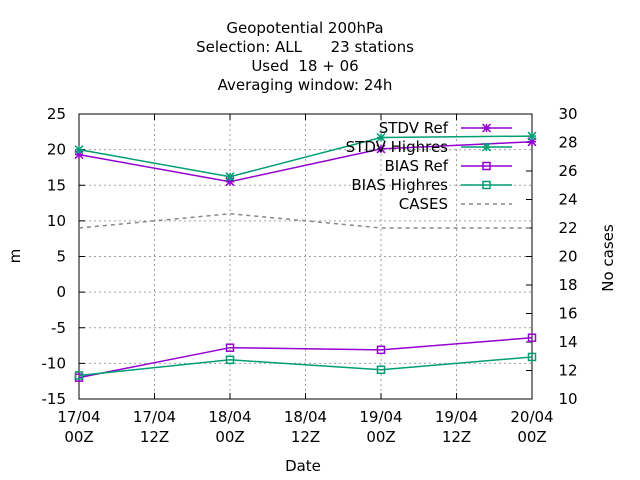 The width and height of the screenshot is (640, 480). What do you see at coordinates (54, 363) in the screenshot?
I see `y-tick-label: -10` at bounding box center [54, 363].